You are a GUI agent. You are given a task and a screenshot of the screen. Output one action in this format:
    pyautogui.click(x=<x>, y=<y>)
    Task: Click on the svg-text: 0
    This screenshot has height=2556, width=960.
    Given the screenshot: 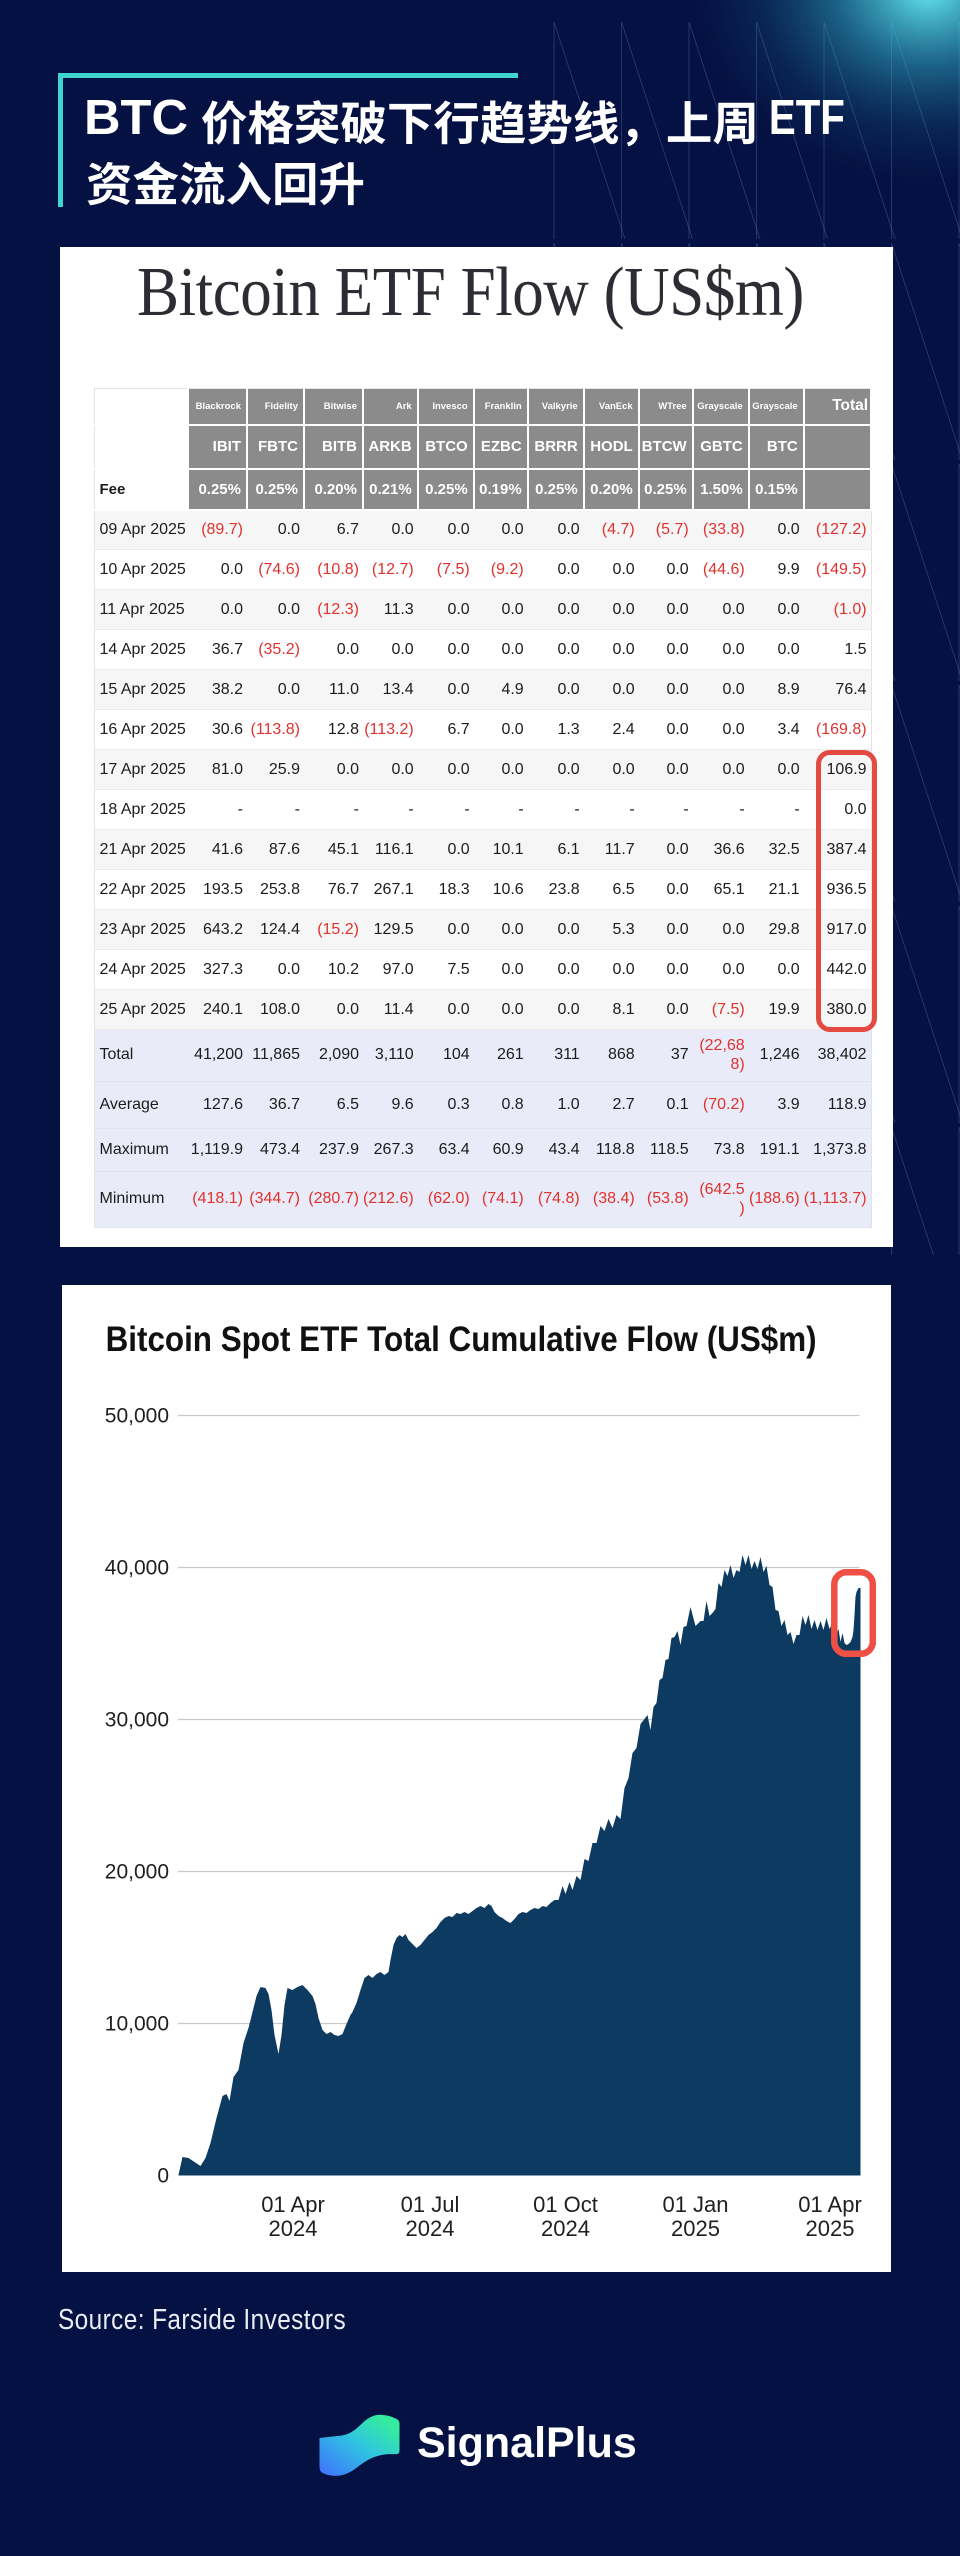 What is the action you would take?
    pyautogui.click(x=163, y=2176)
    